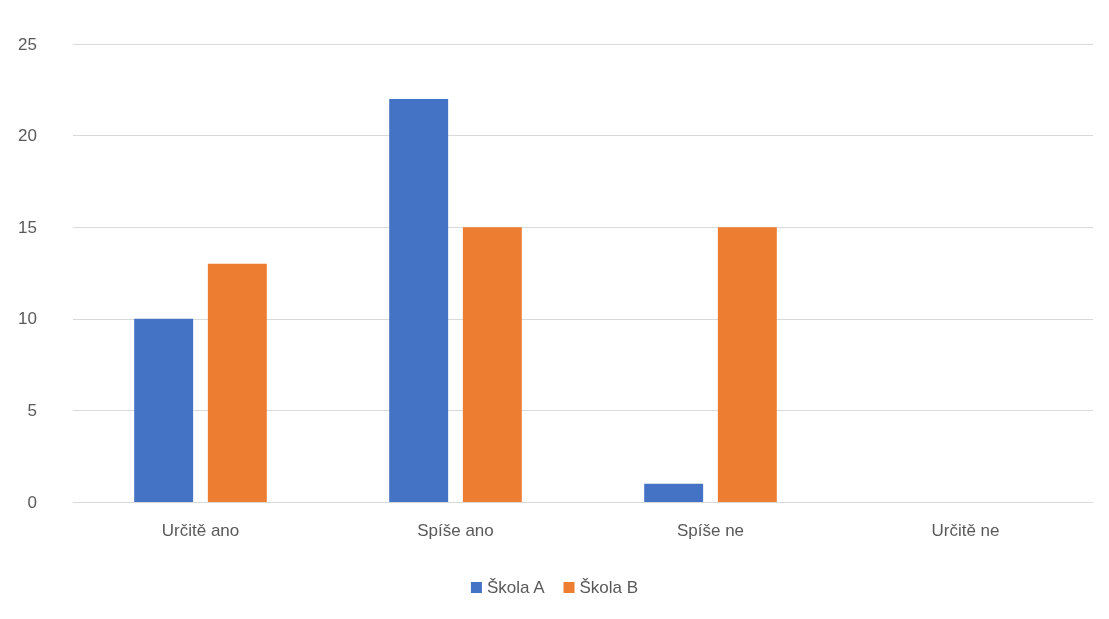 The height and width of the screenshot is (619, 1109). I want to click on legend-label: Škola A, so click(516, 587).